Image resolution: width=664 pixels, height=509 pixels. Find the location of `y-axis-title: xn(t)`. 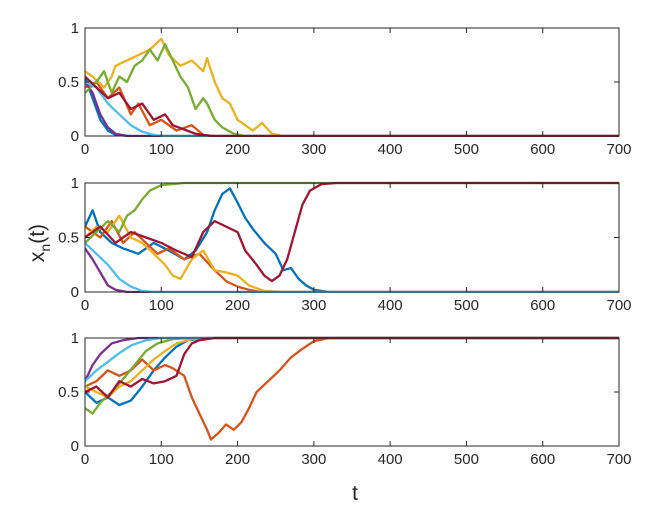

y-axis-title: xn(t) is located at coordinates (39, 243).